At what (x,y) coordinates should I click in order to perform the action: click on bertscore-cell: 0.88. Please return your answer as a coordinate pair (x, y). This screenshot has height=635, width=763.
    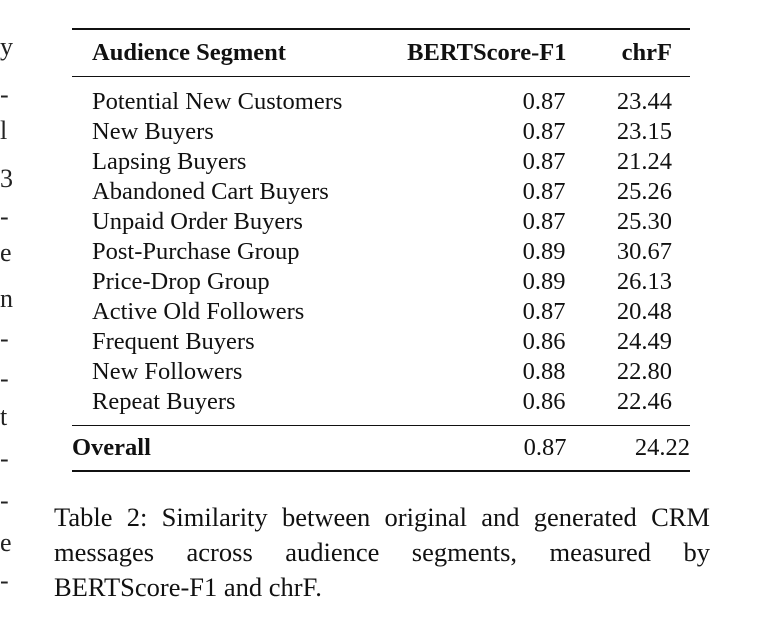
    Looking at the image, I should click on (544, 371).